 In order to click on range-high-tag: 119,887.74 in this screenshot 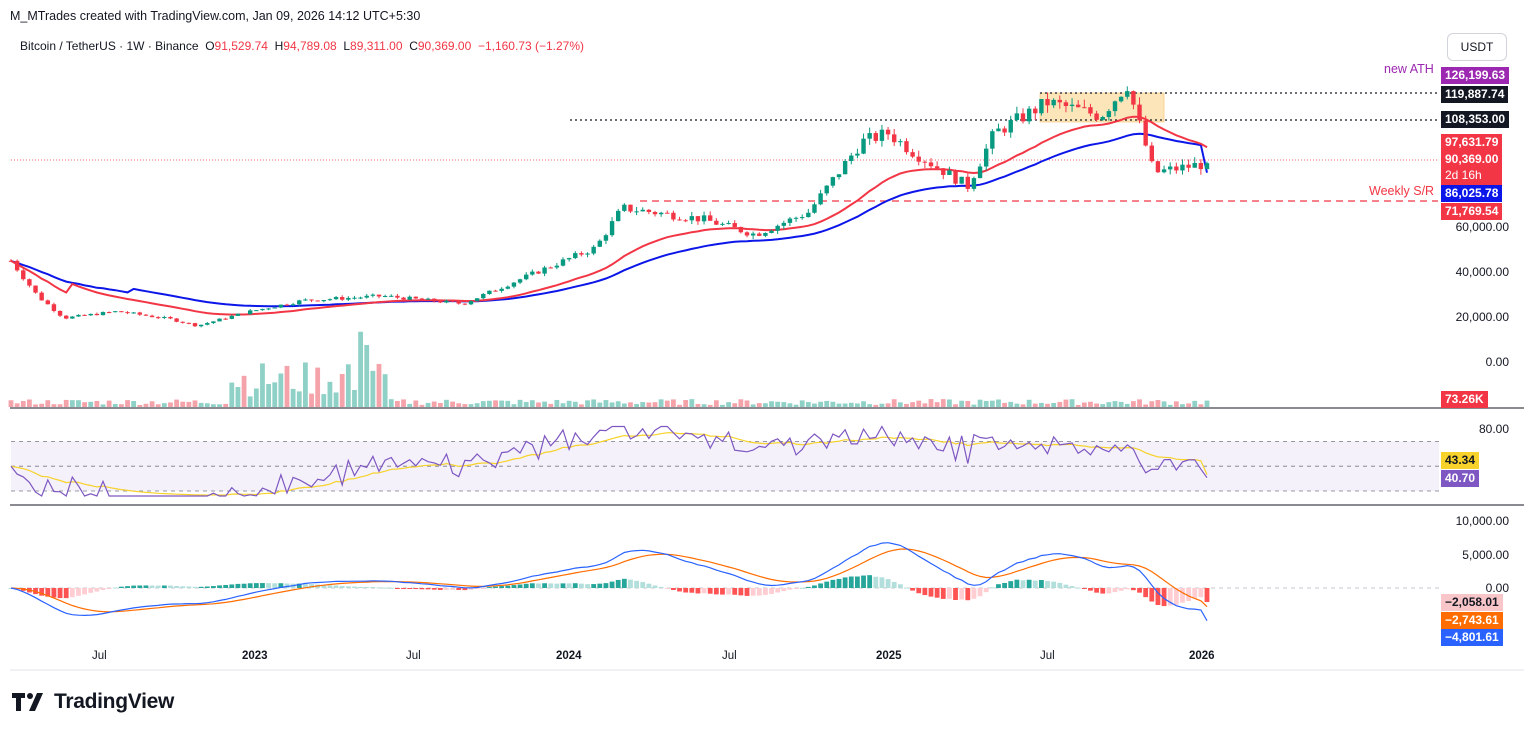, I will do `click(1475, 94)`.